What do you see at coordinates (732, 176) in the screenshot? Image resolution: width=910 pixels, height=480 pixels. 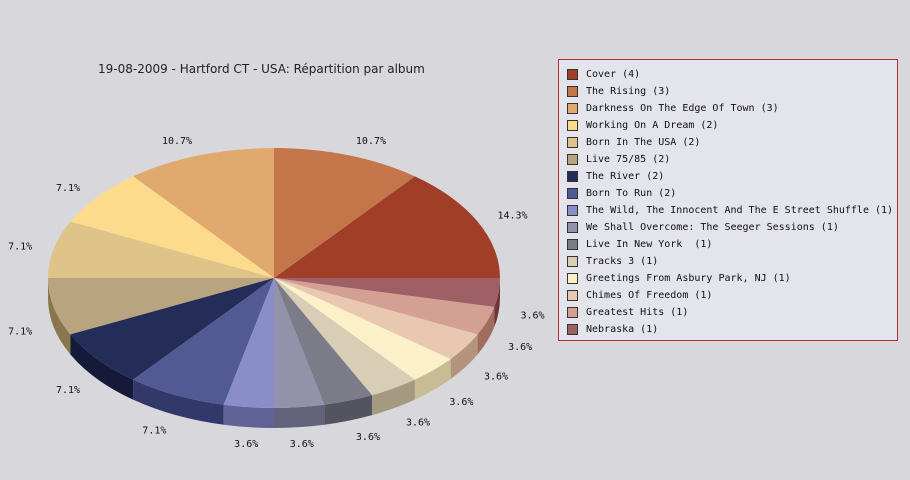 I see `legend-item-6: The River (2)` at bounding box center [732, 176].